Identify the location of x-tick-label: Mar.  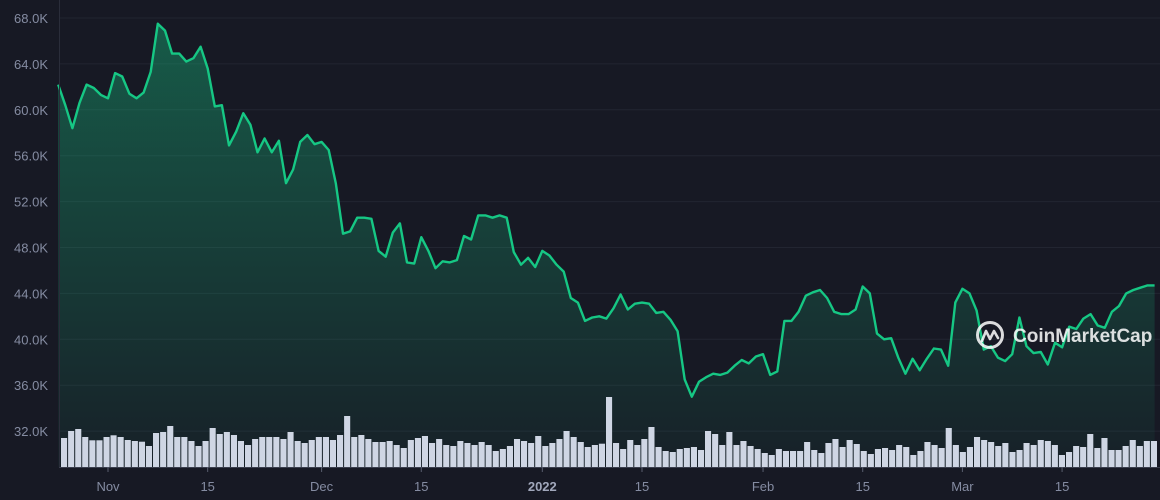
(962, 486).